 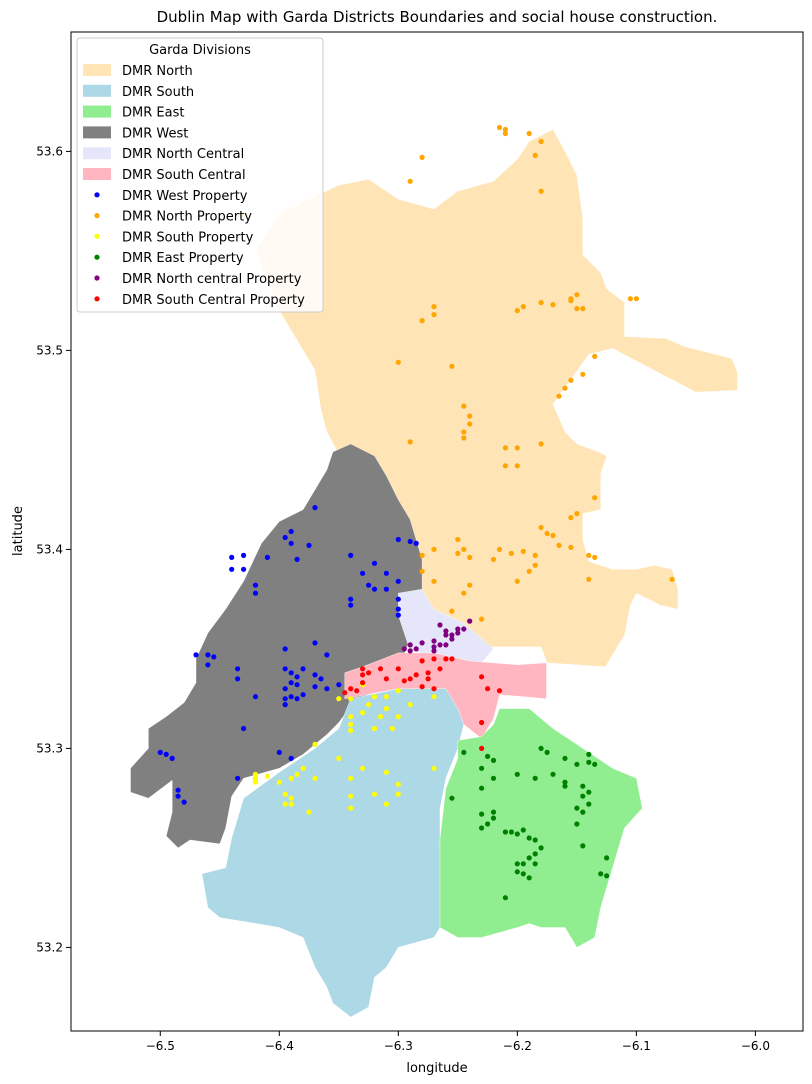 I want to click on points-dmr-south-central-property, so click(x=422, y=704).